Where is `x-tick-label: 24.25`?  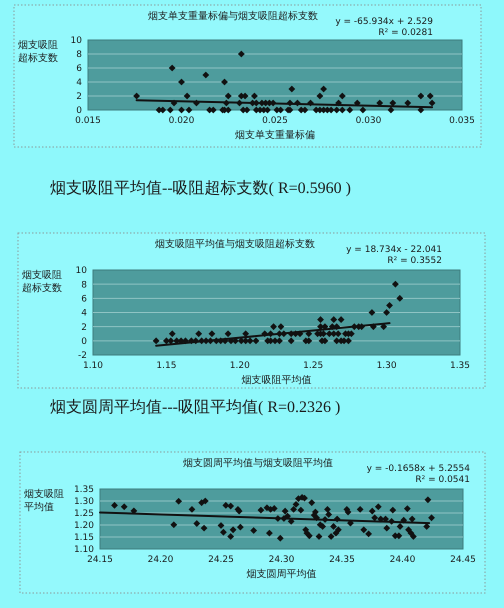 x-tick-label: 24.25 is located at coordinates (221, 560).